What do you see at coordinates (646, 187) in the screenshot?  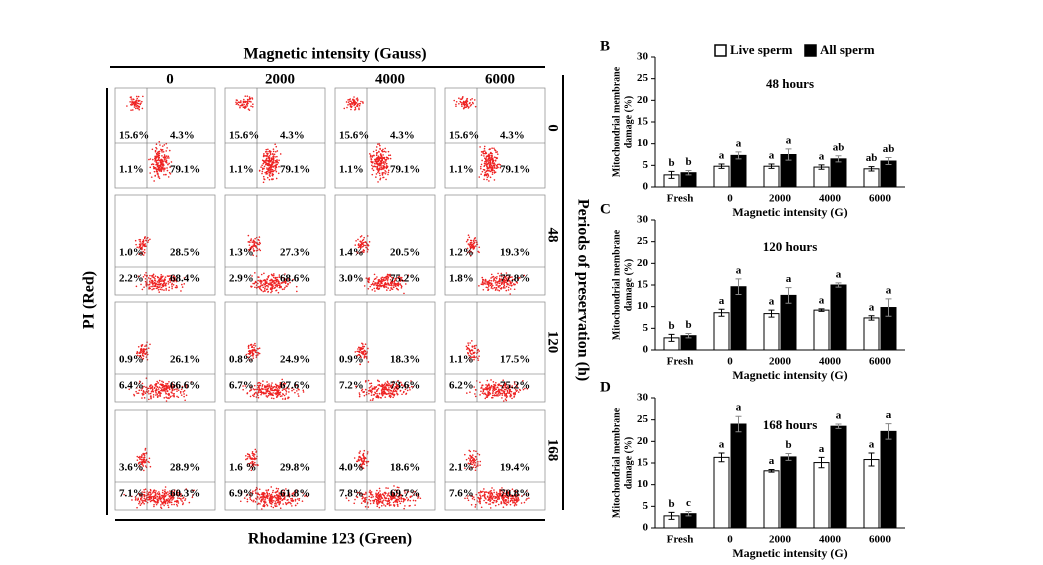 I see `y-tick-label: 0` at bounding box center [646, 187].